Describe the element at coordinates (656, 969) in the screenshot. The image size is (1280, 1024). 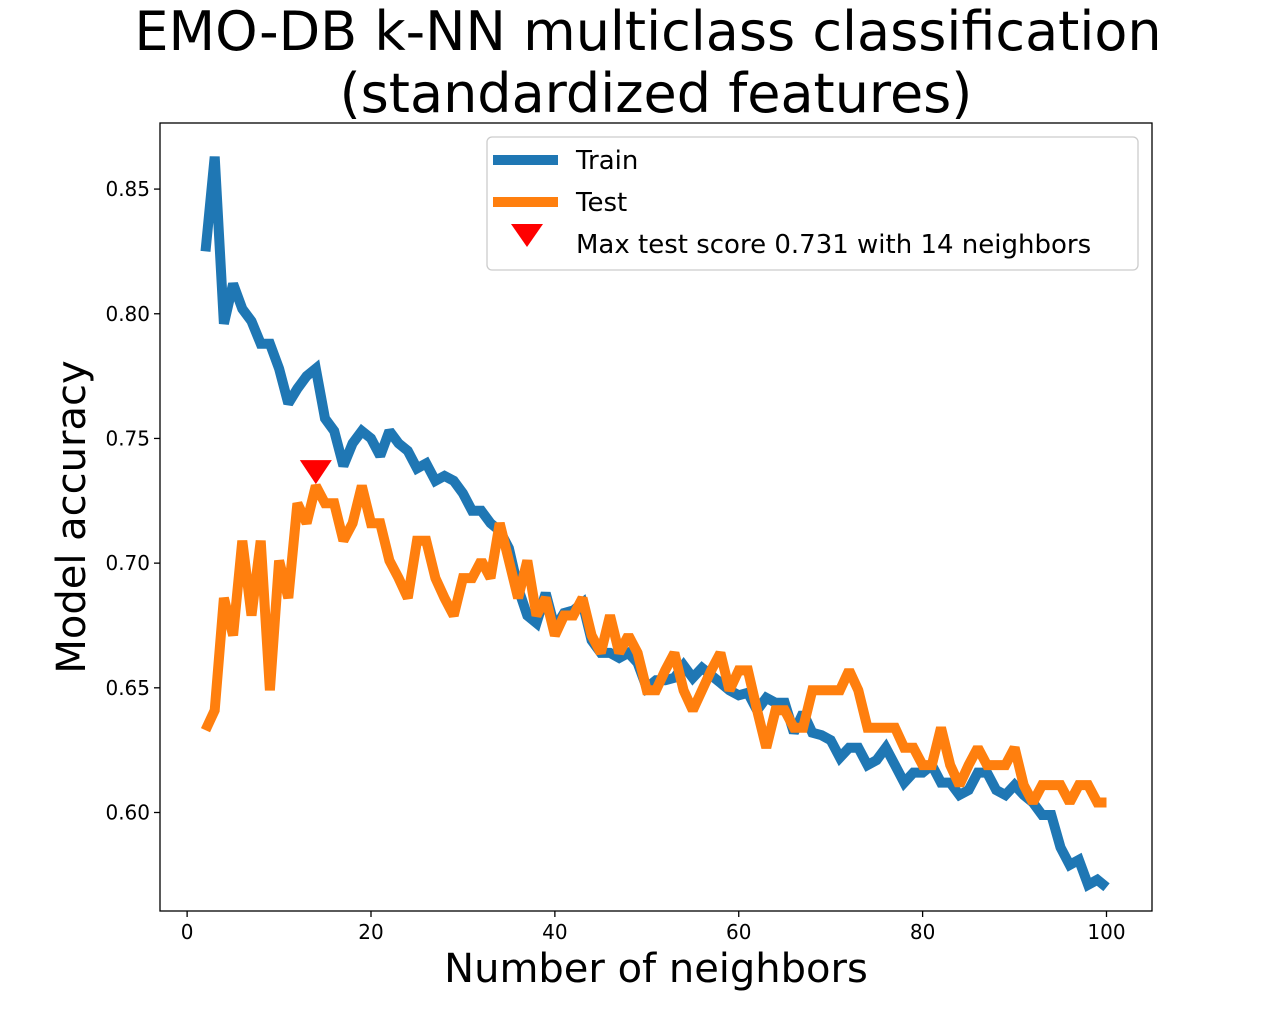
I see `x-axis-label: Number of neighbors` at that location.